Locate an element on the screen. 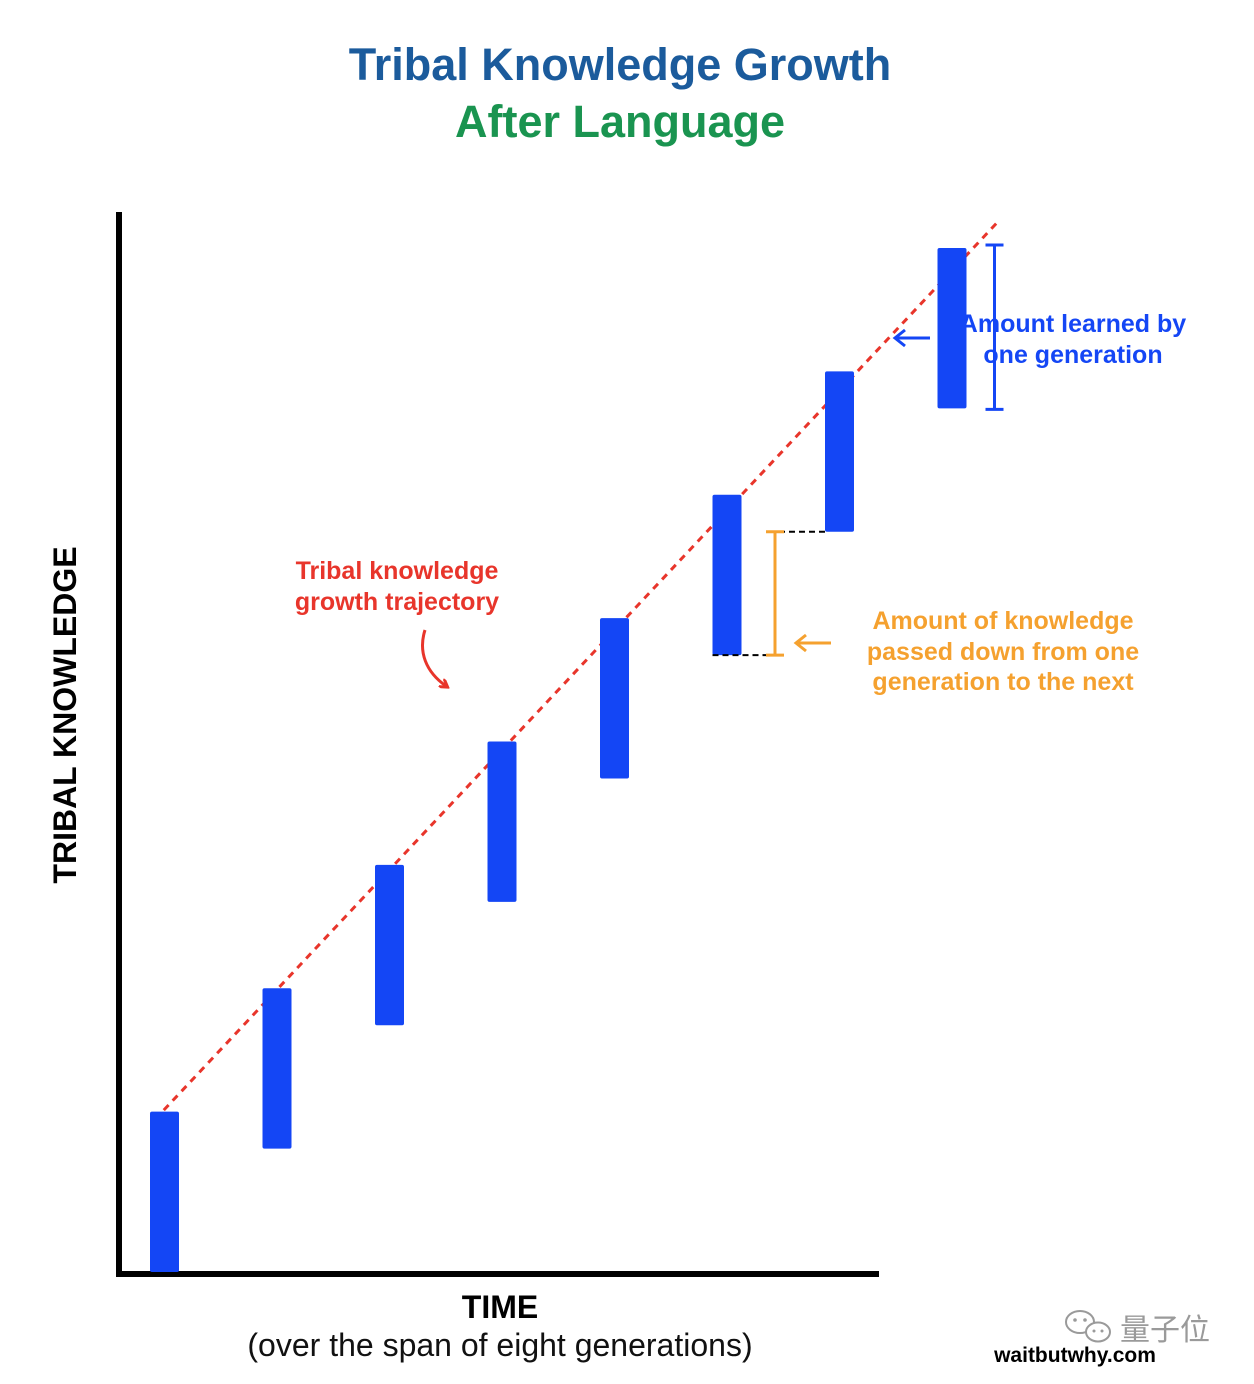 This screenshot has height=1384, width=1254. passed-bracket is located at coordinates (775, 593).